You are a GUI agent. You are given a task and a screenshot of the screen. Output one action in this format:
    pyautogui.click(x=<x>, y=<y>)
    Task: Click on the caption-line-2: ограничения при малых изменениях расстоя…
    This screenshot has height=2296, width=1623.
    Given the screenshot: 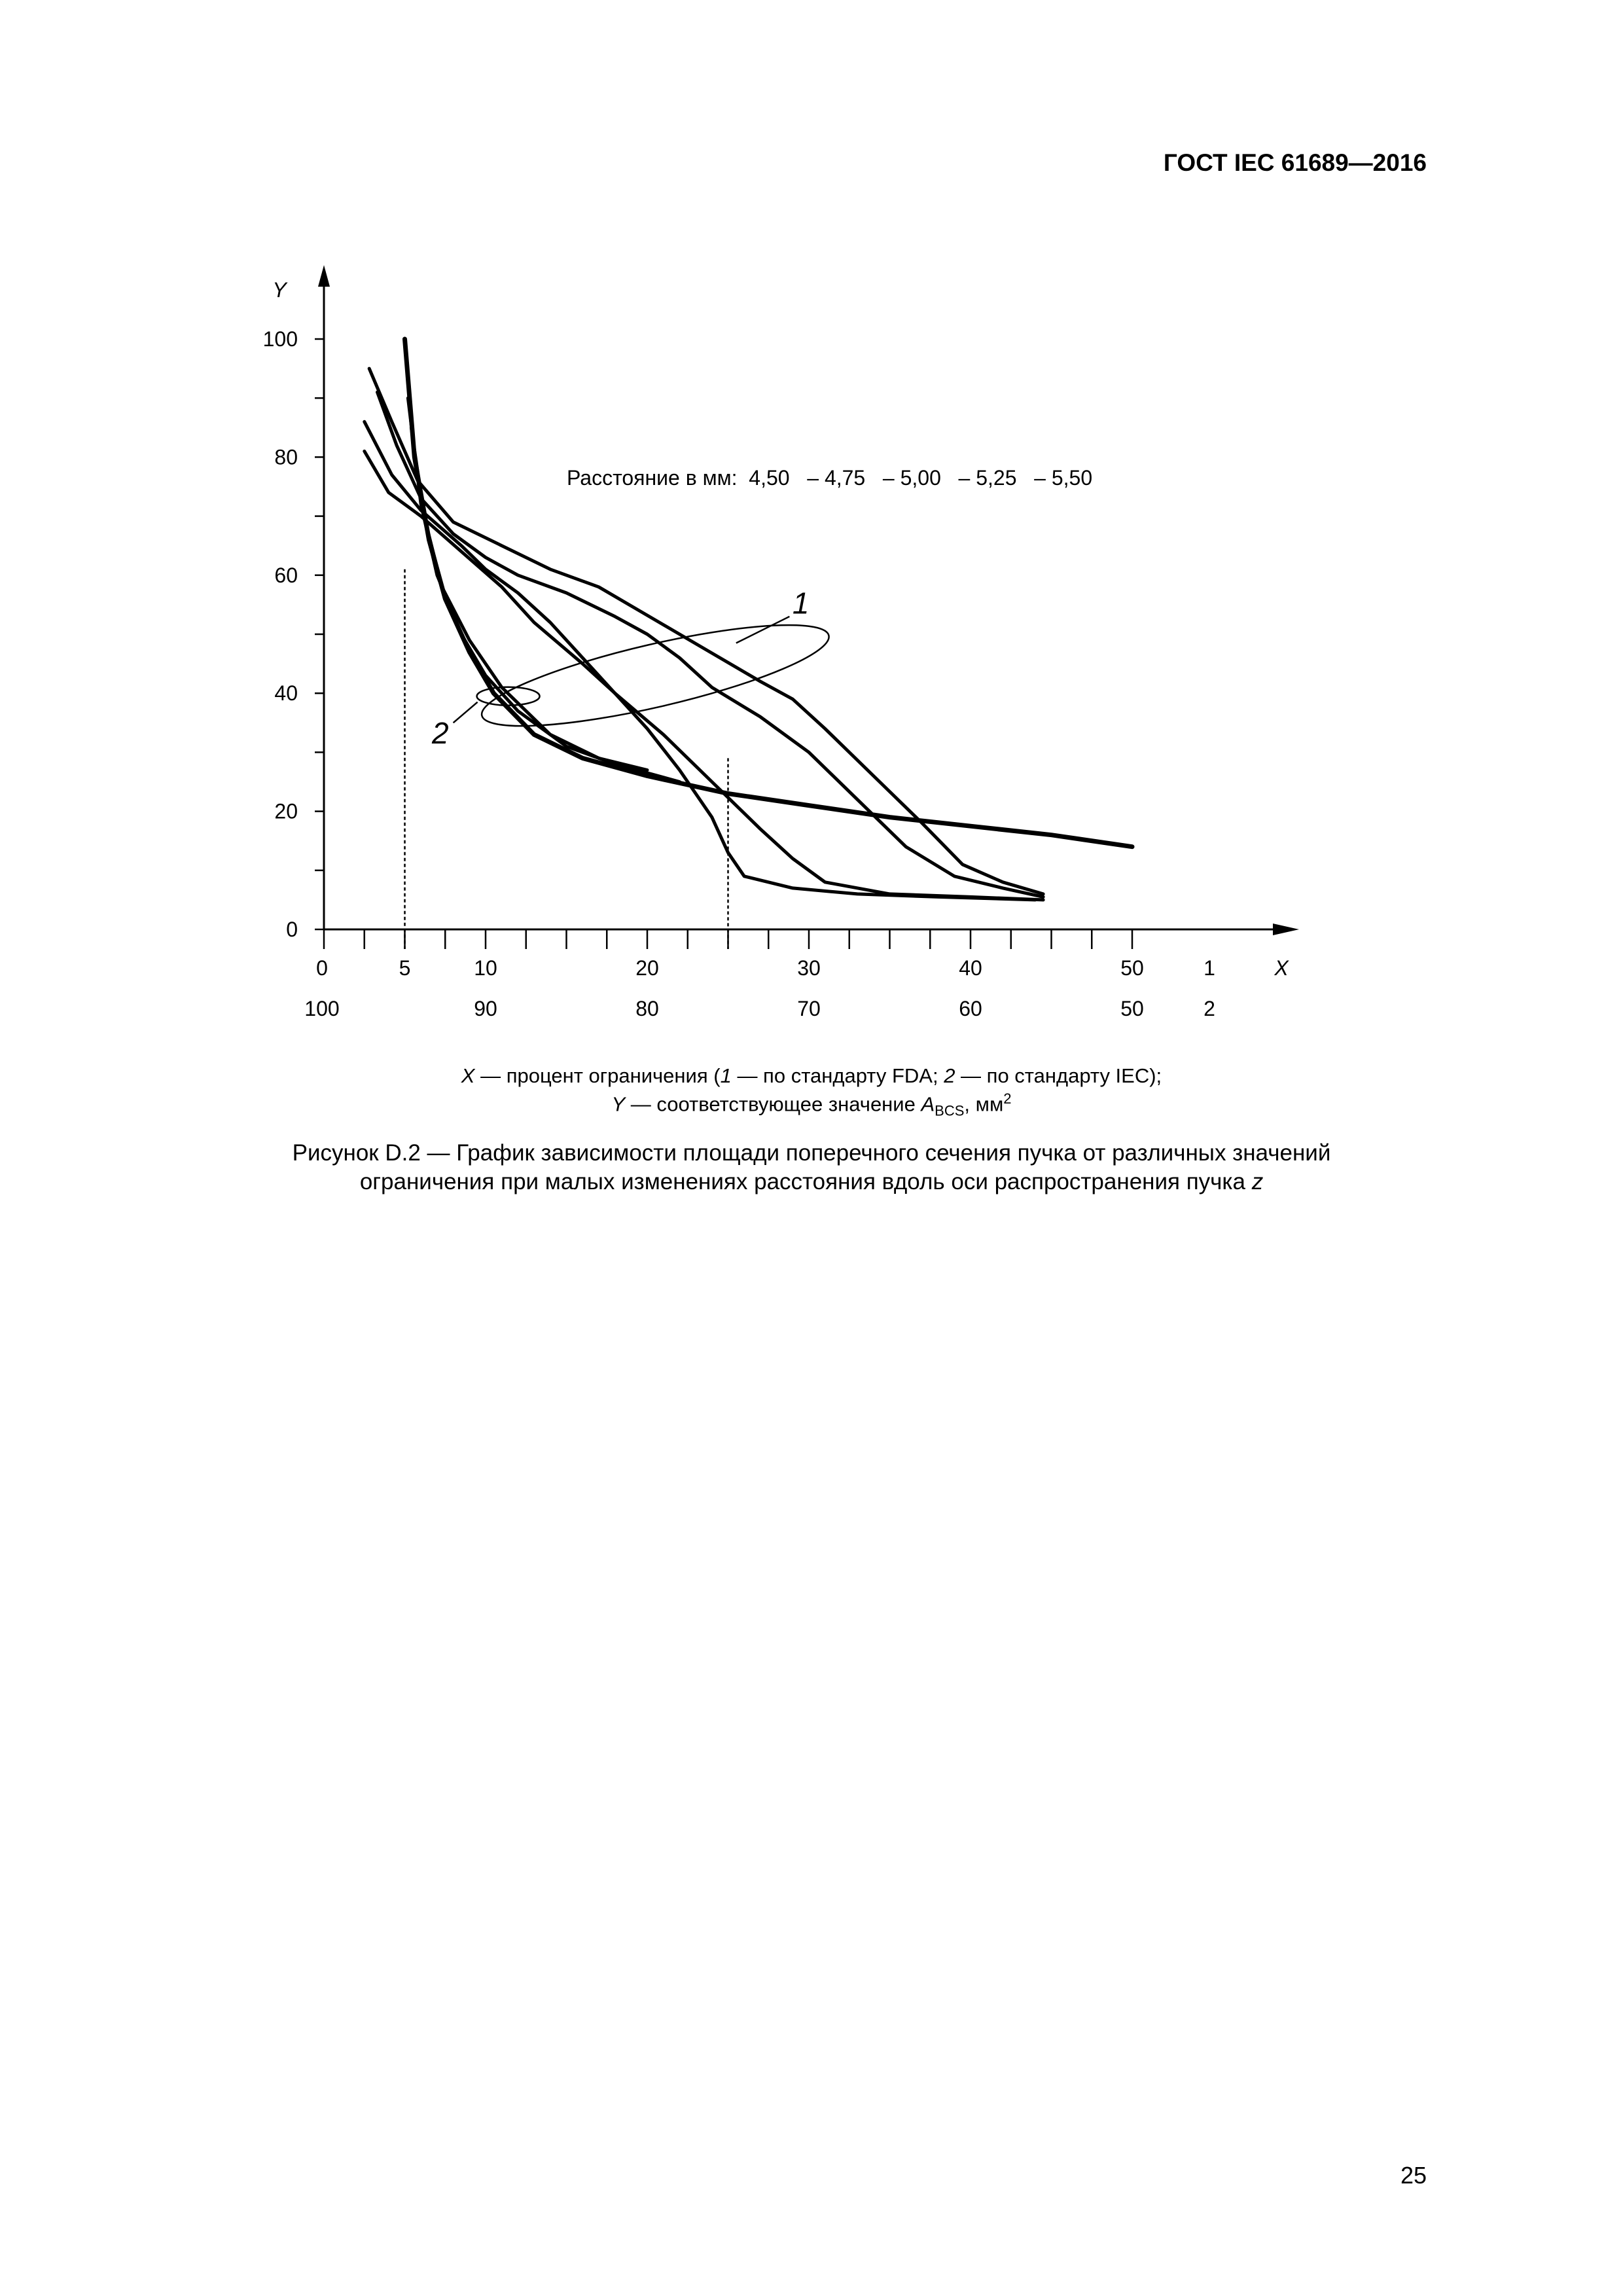 What is the action you would take?
    pyautogui.click(x=811, y=1182)
    